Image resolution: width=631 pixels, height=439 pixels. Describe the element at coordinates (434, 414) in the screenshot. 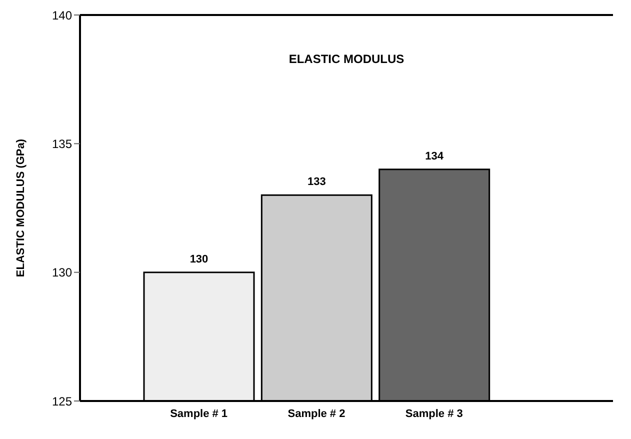

I see `x-tick-label: Sample # 3` at that location.